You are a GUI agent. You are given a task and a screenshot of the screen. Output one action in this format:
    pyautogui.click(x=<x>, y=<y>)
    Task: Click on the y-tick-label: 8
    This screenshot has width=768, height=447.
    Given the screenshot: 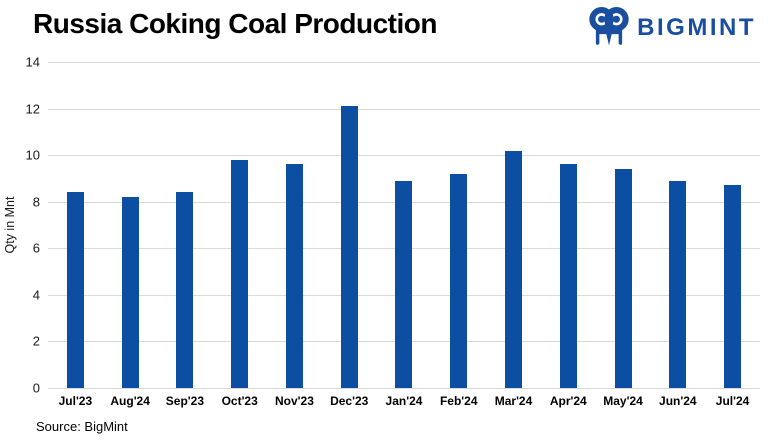 What is the action you would take?
    pyautogui.click(x=36, y=202)
    